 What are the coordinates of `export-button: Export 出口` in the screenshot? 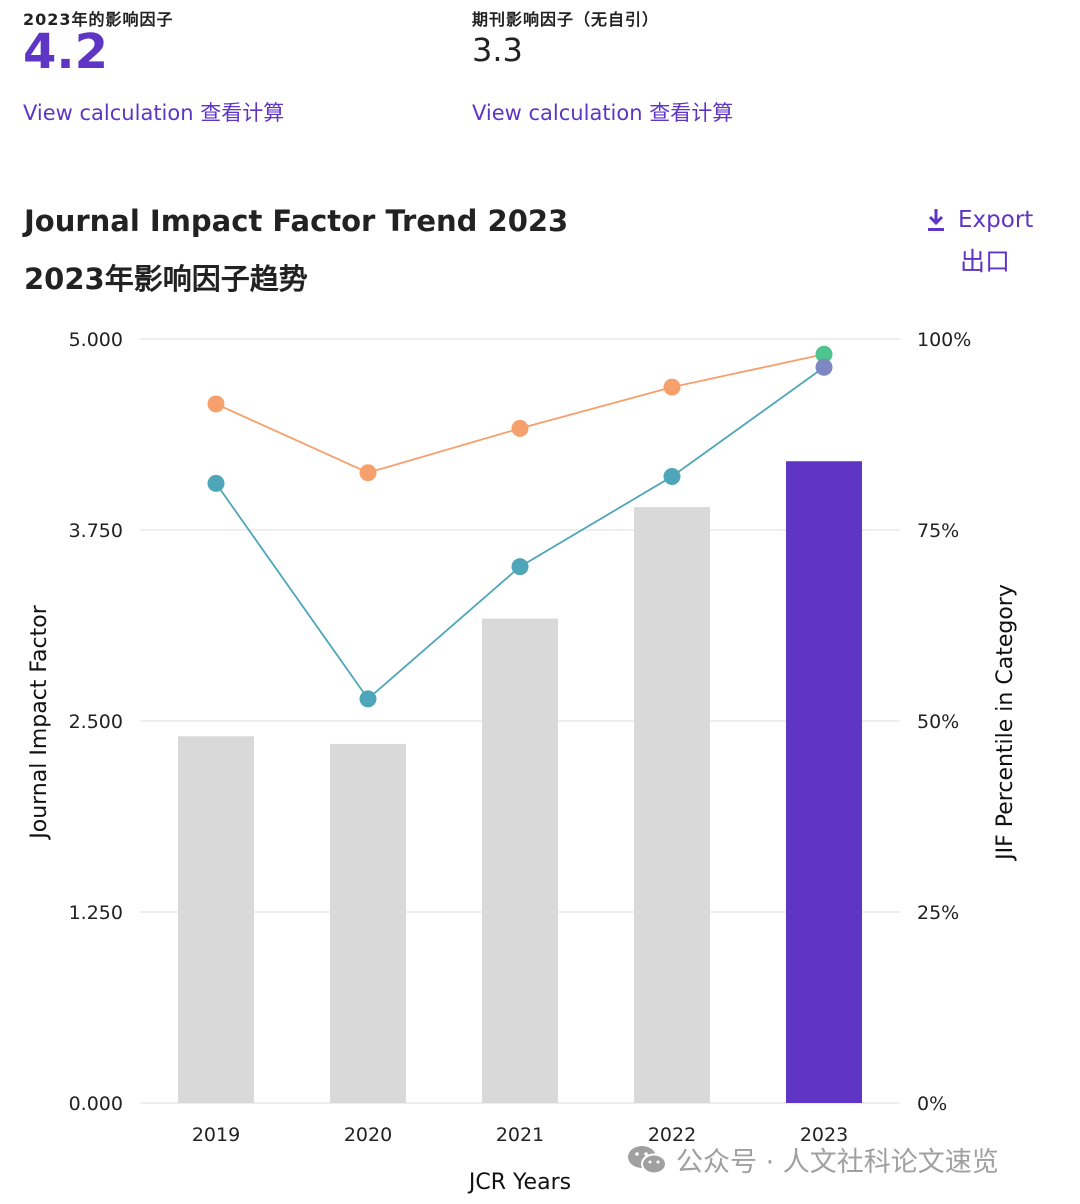 It's located at (978, 242).